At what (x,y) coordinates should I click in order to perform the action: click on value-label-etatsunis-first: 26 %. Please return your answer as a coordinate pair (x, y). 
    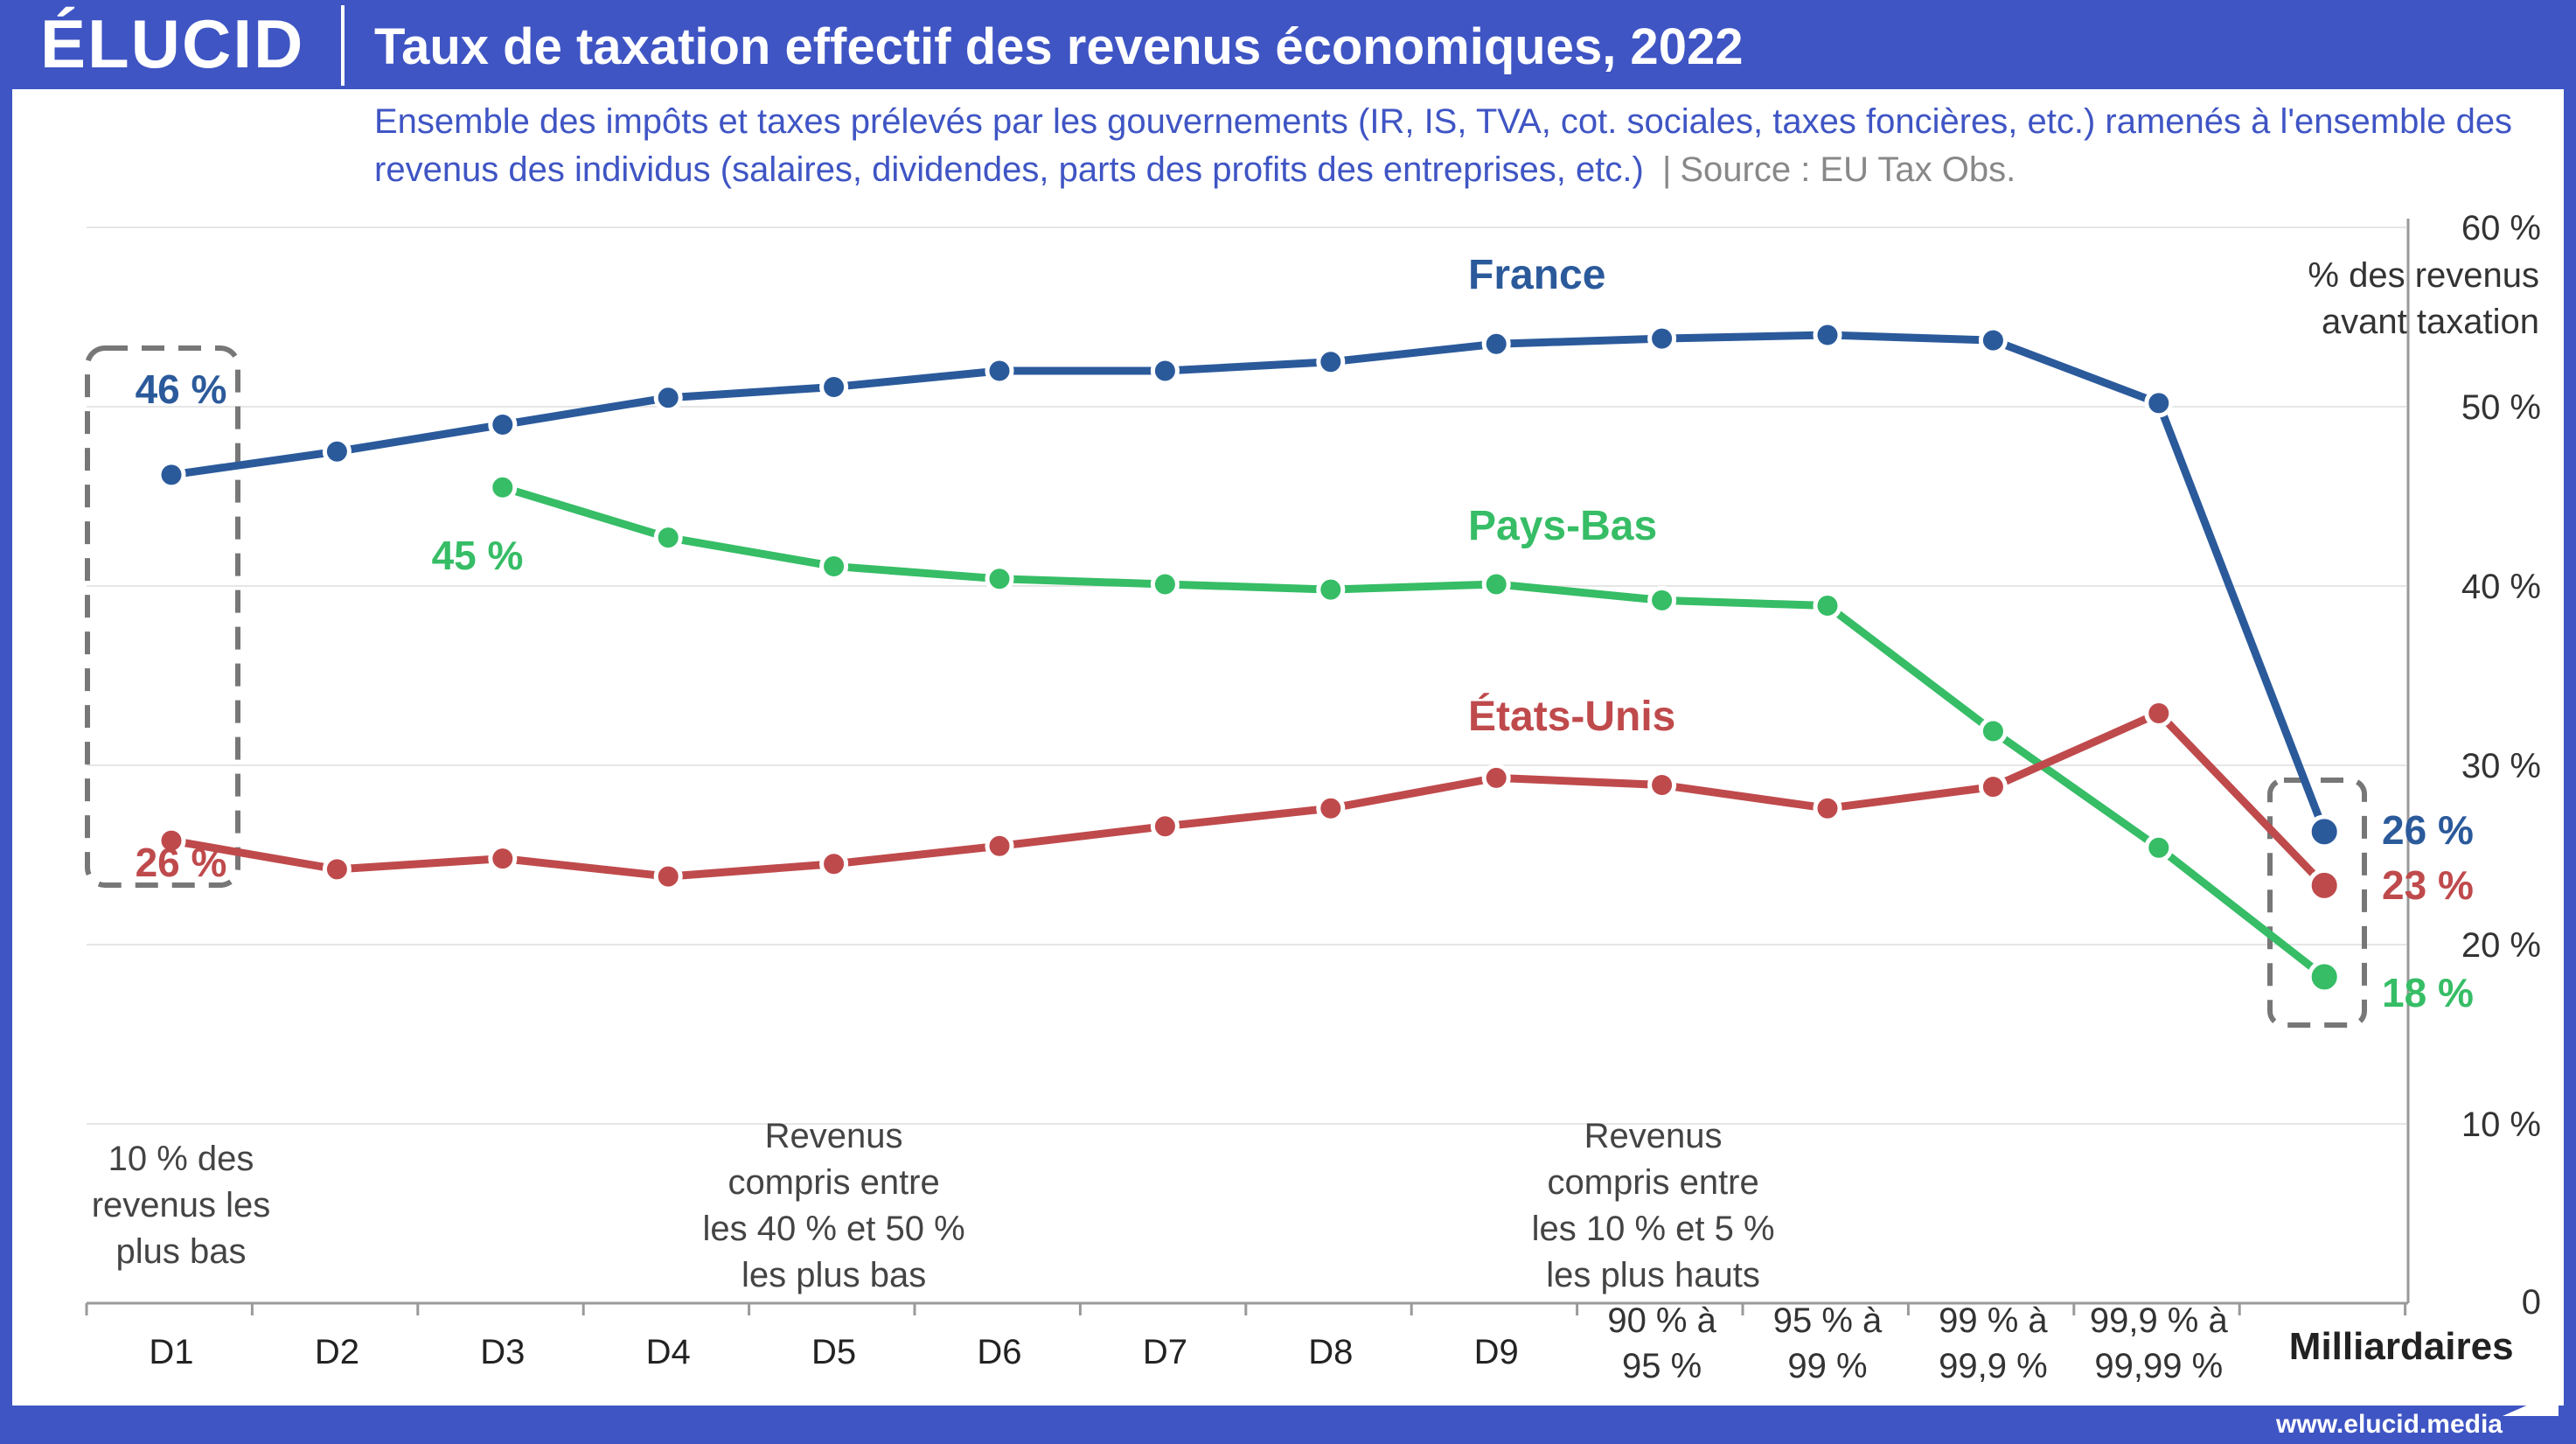
    Looking at the image, I should click on (181, 863).